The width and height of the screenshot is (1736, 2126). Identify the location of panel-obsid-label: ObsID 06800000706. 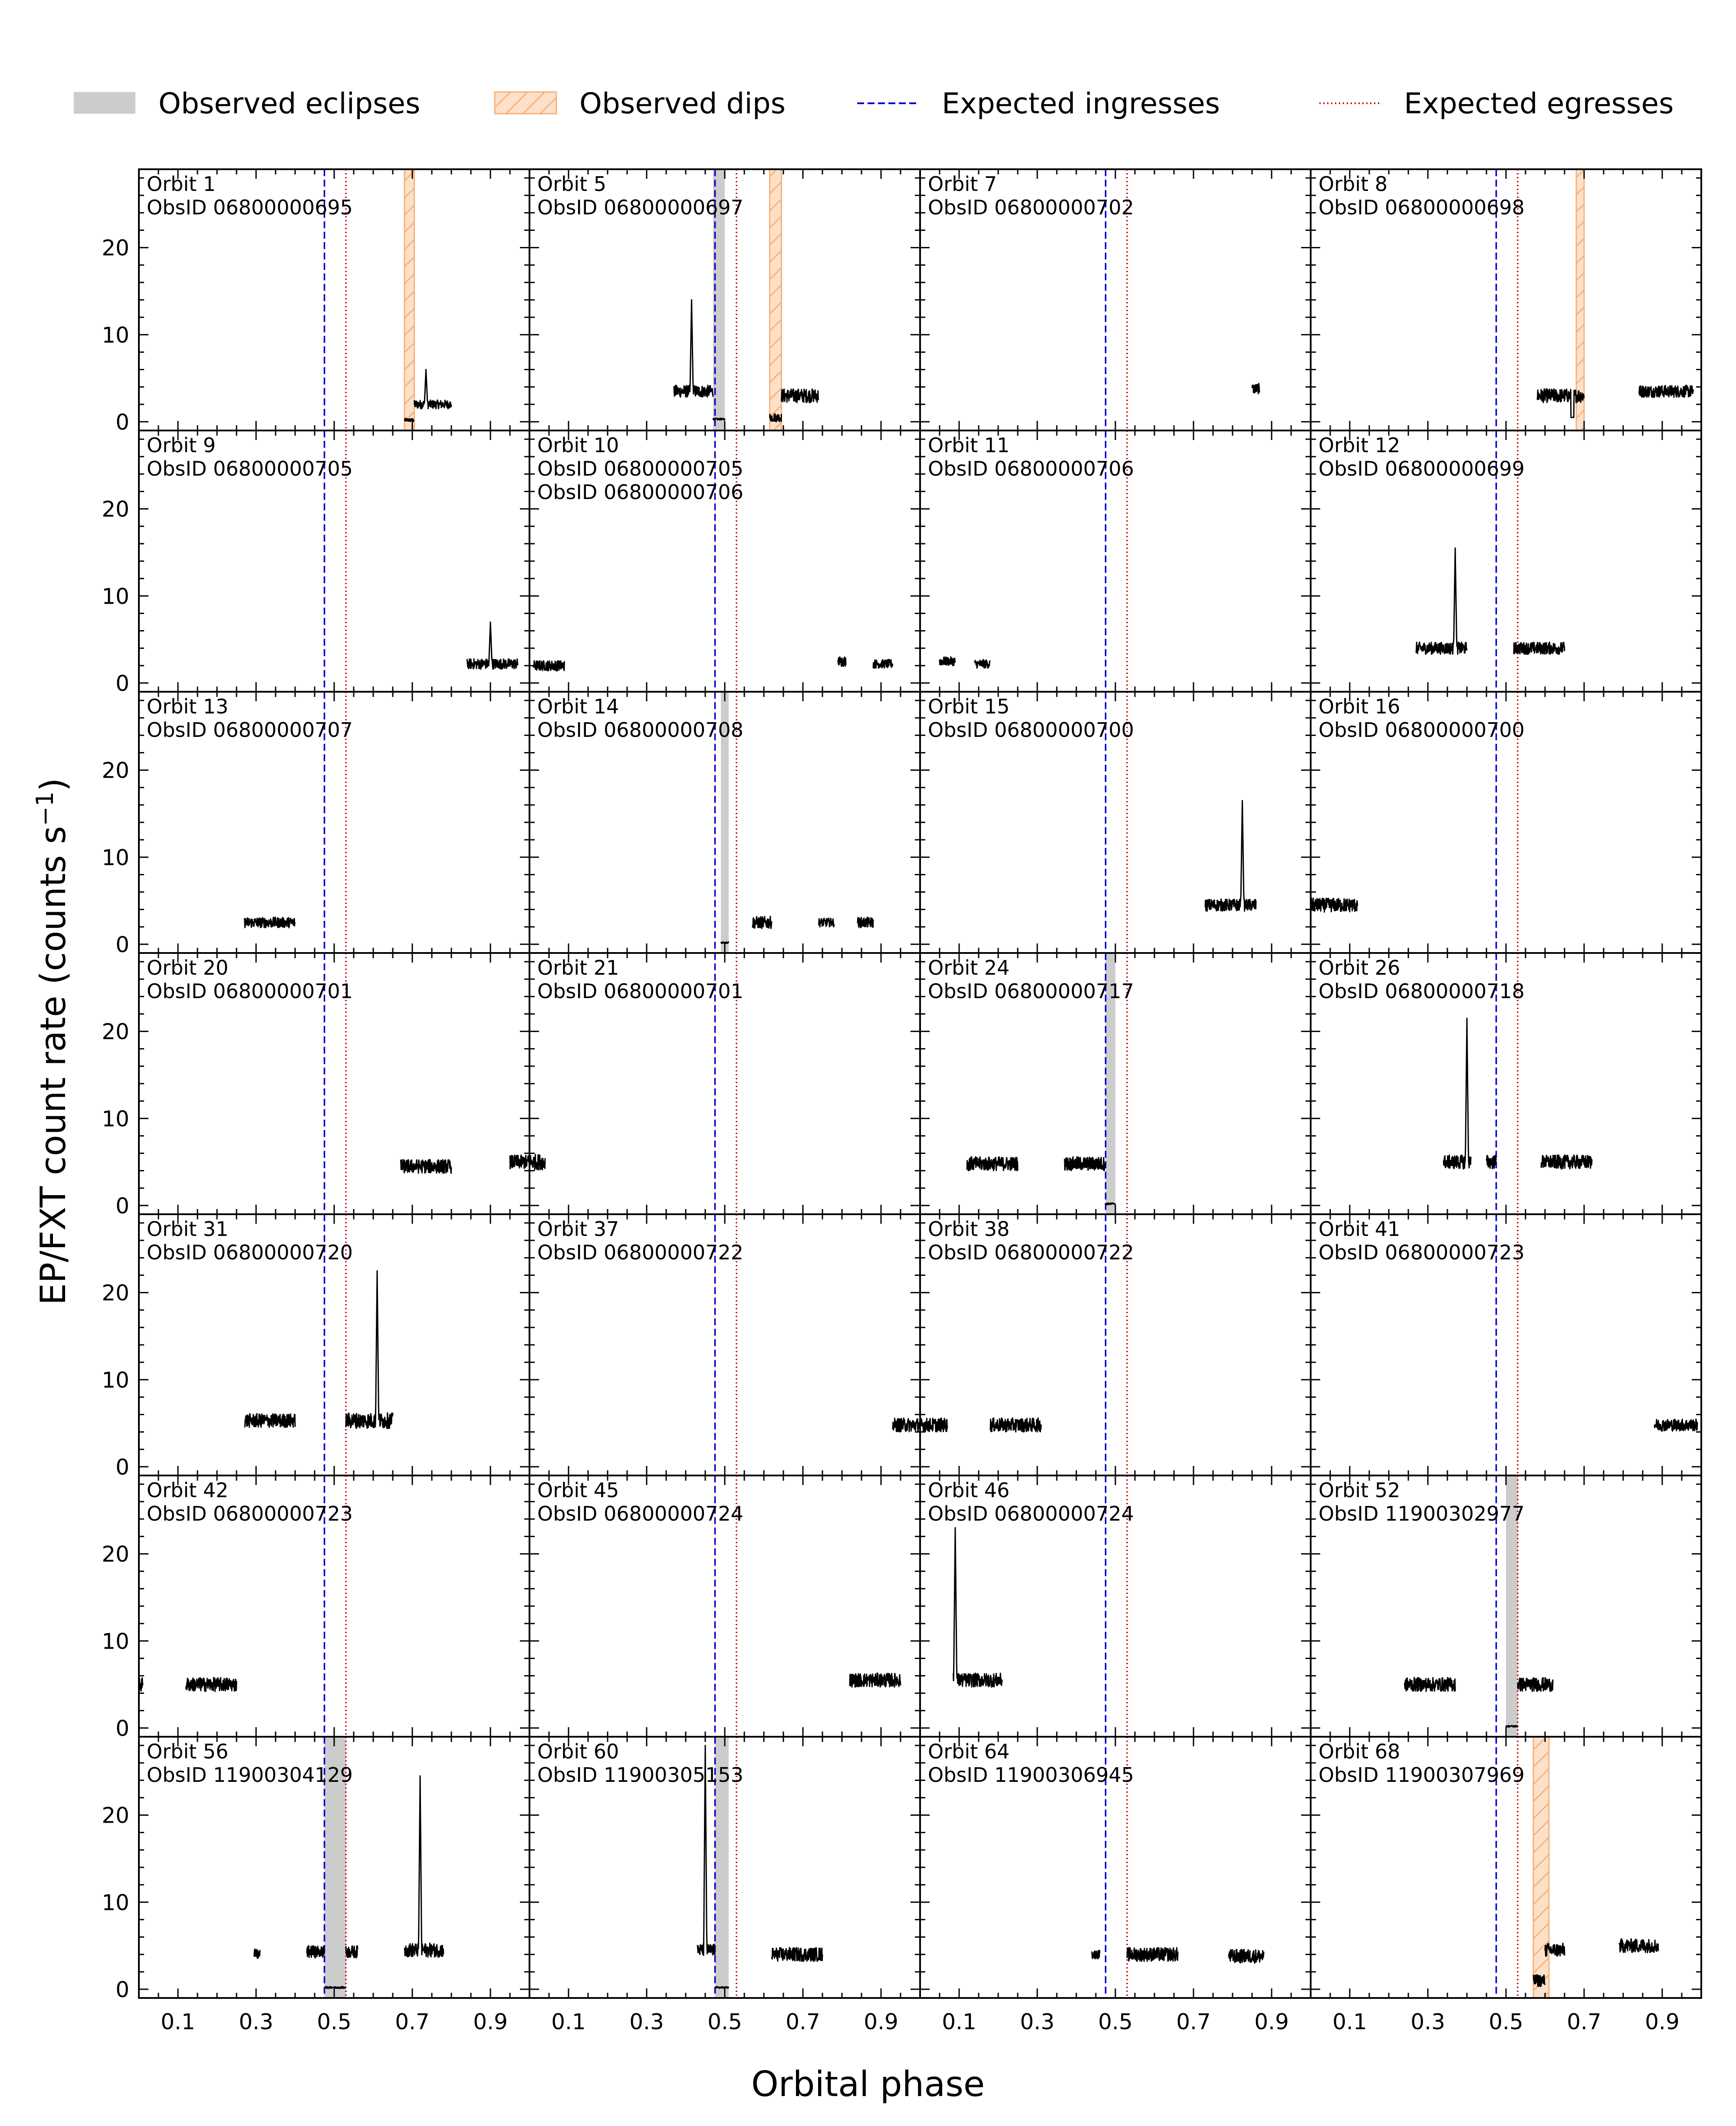
(640, 492).